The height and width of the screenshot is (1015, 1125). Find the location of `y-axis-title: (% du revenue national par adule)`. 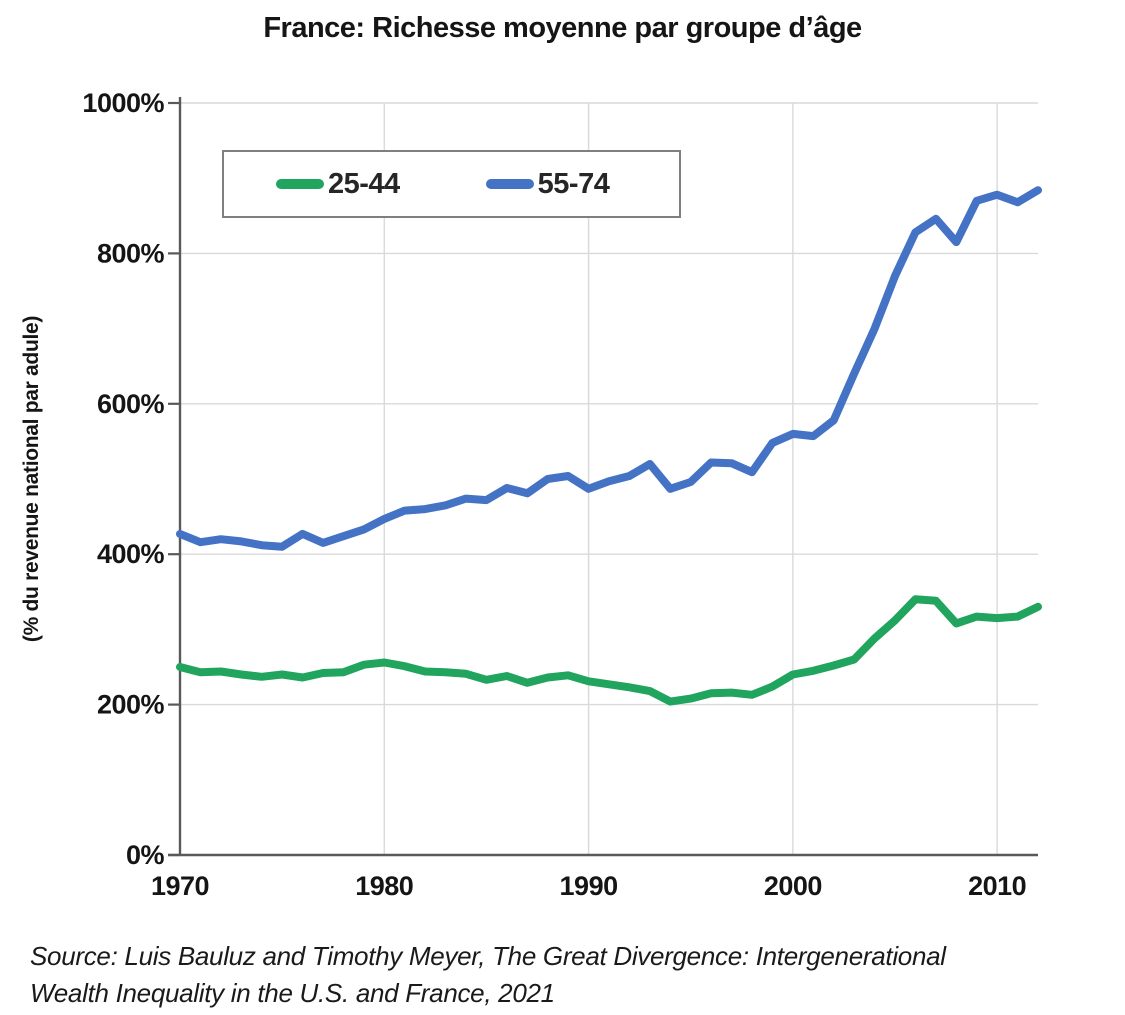

y-axis-title: (% du revenue national par adule) is located at coordinates (31, 479).